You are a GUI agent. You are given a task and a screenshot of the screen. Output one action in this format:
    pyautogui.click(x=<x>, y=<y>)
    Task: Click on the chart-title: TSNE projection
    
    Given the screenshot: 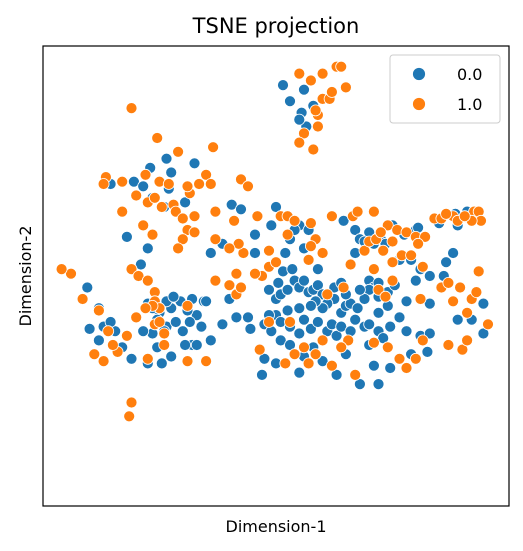 What is the action you would take?
    pyautogui.click(x=276, y=26)
    